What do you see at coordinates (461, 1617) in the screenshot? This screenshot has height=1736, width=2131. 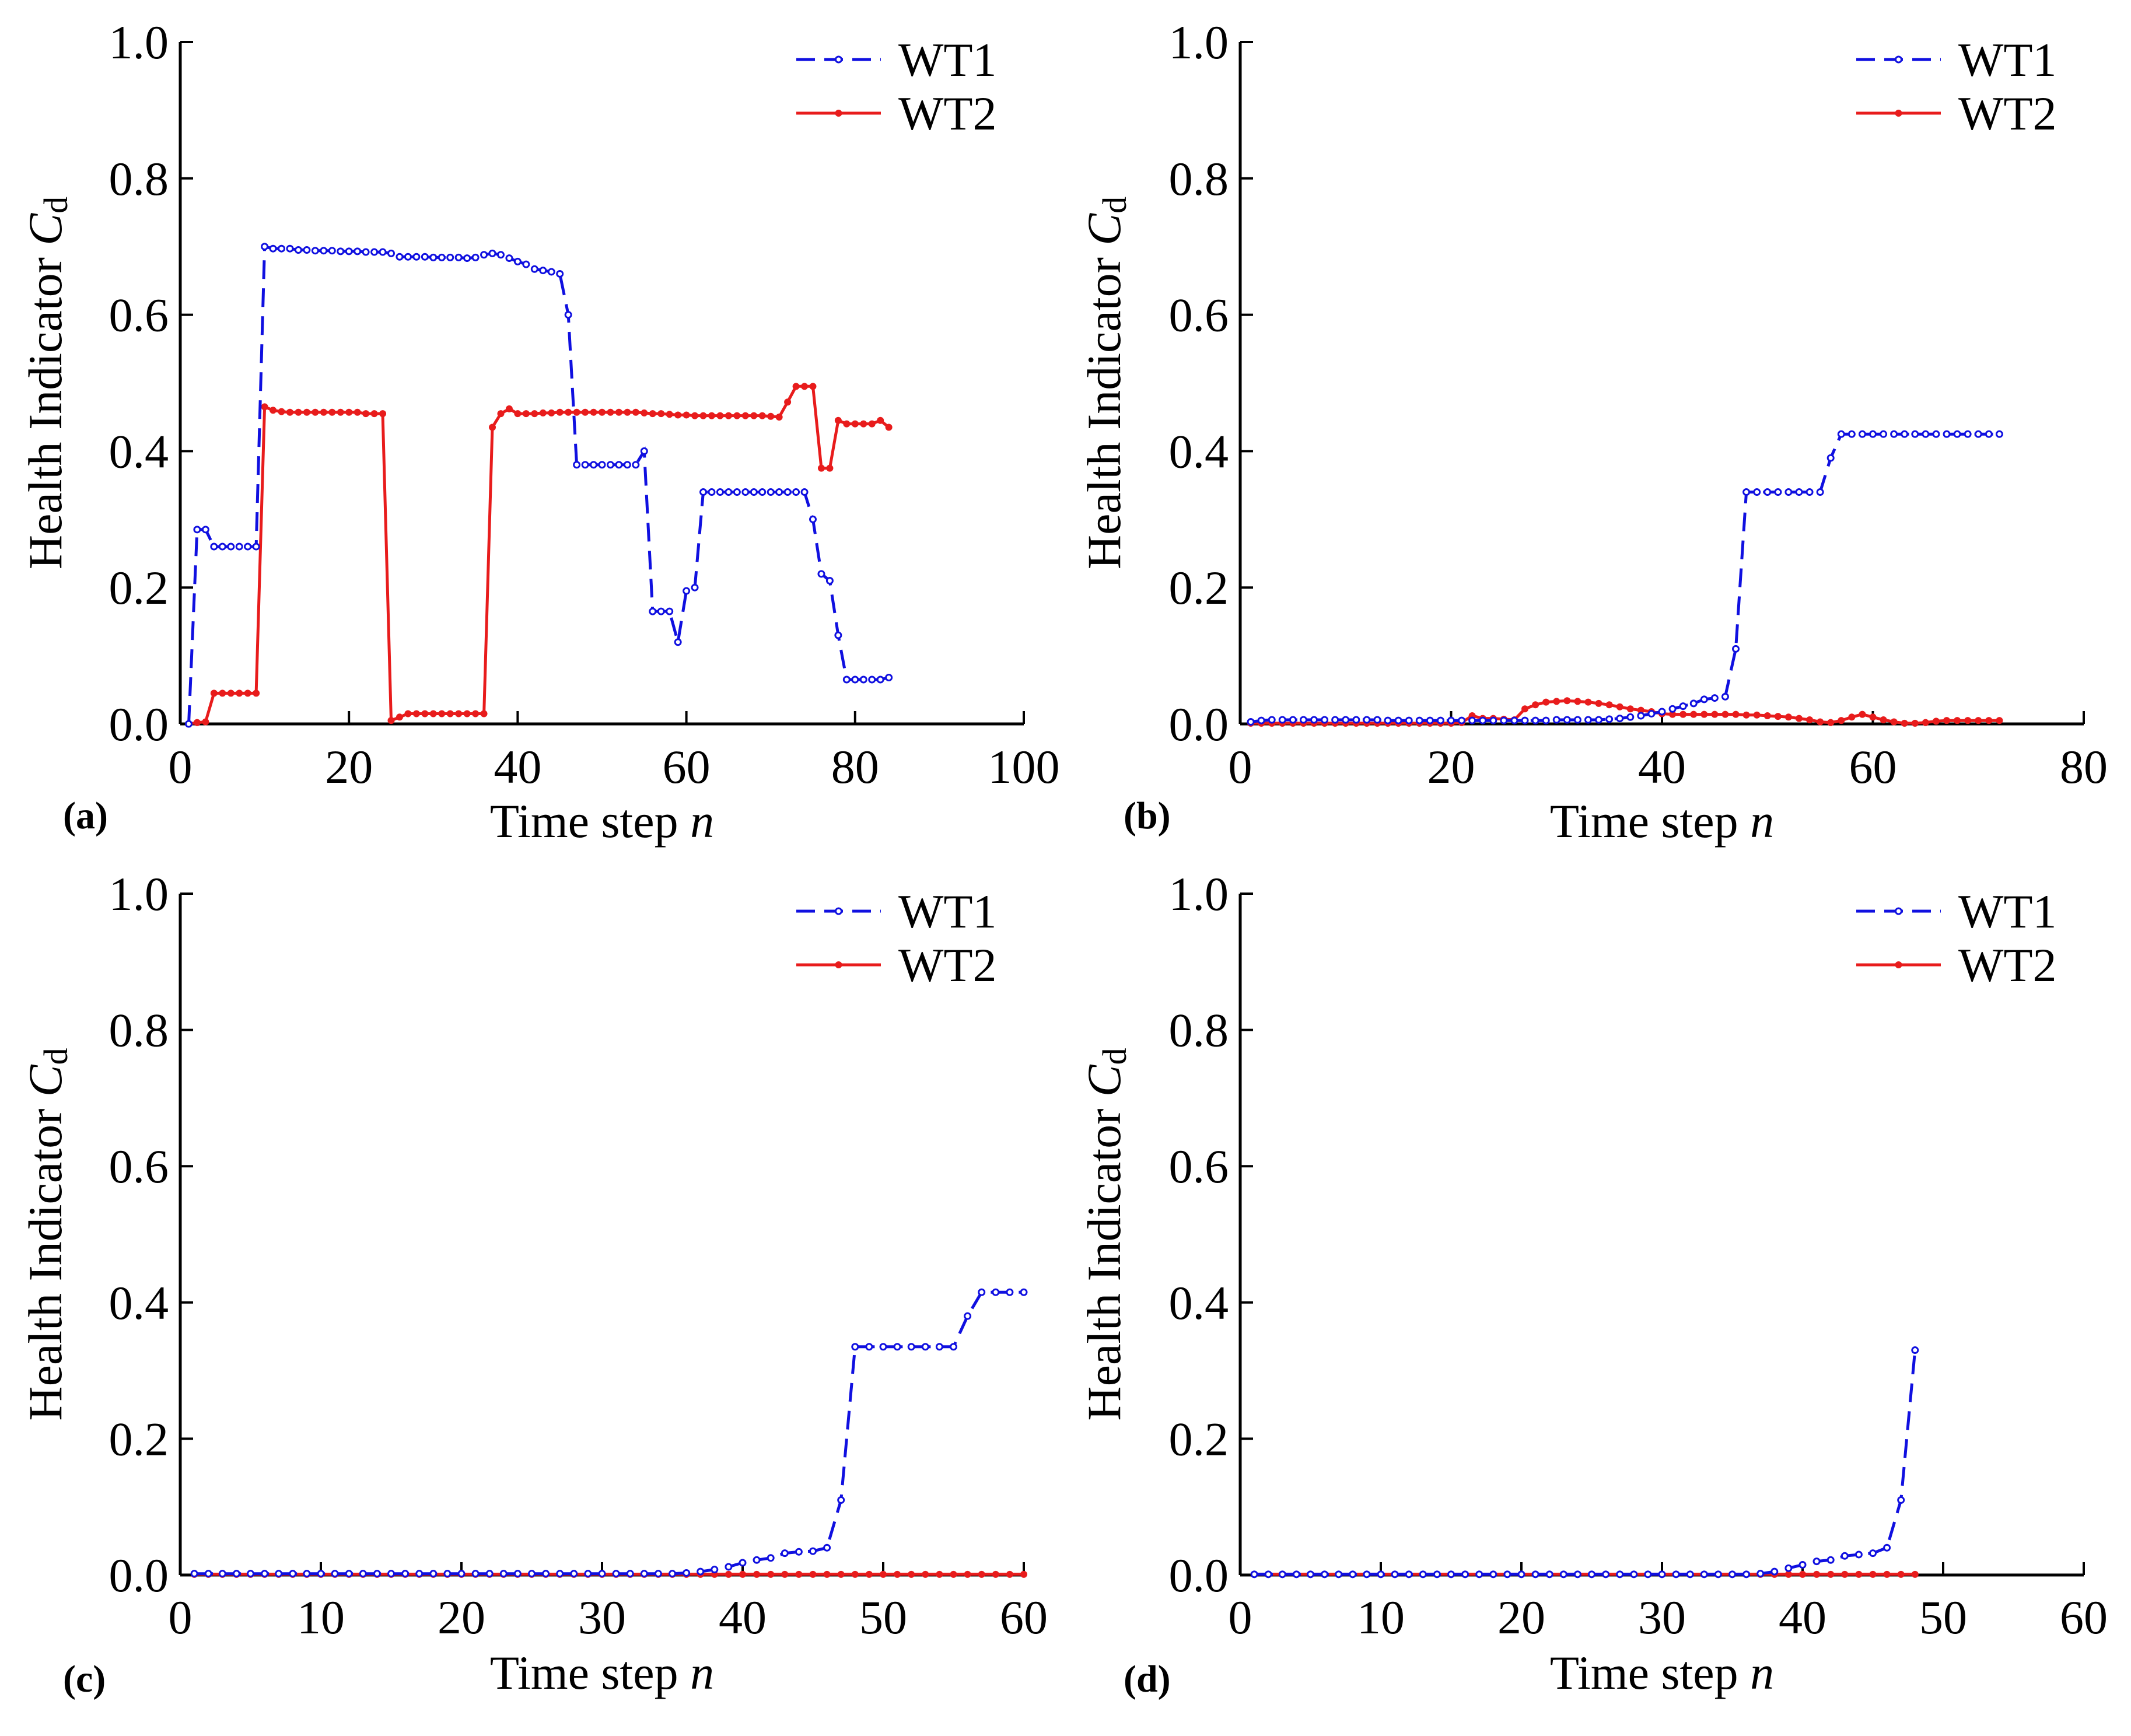 I see `x-tick-label: 20` at bounding box center [461, 1617].